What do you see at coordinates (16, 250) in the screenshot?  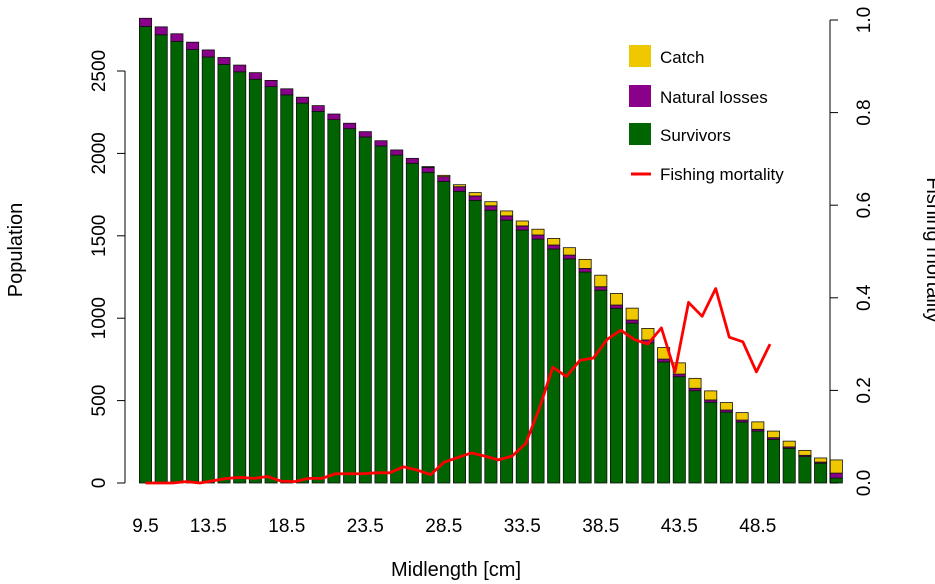 I see `y-axis-title: Population` at bounding box center [16, 250].